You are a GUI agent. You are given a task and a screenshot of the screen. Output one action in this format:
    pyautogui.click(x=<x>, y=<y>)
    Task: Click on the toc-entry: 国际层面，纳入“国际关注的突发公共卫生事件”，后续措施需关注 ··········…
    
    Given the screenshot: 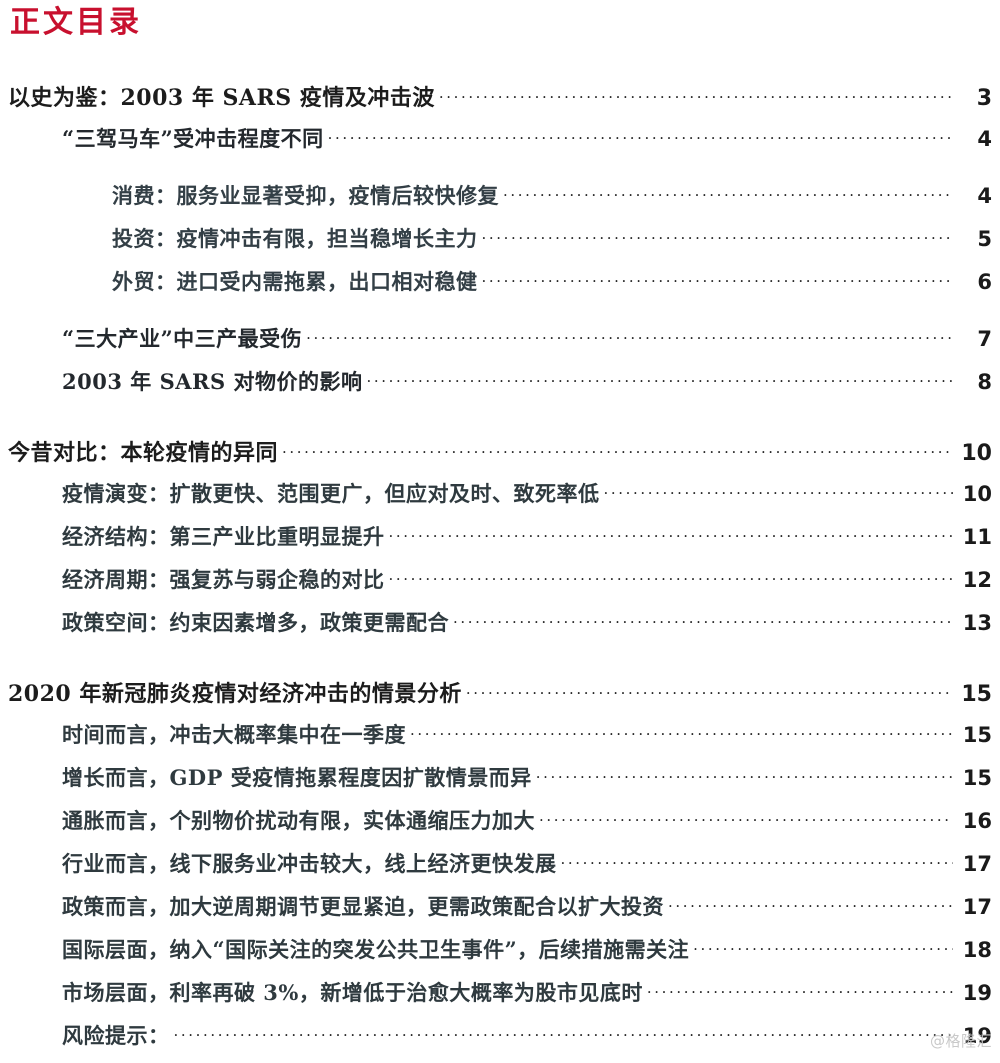 What is the action you would take?
    pyautogui.click(x=500, y=955)
    